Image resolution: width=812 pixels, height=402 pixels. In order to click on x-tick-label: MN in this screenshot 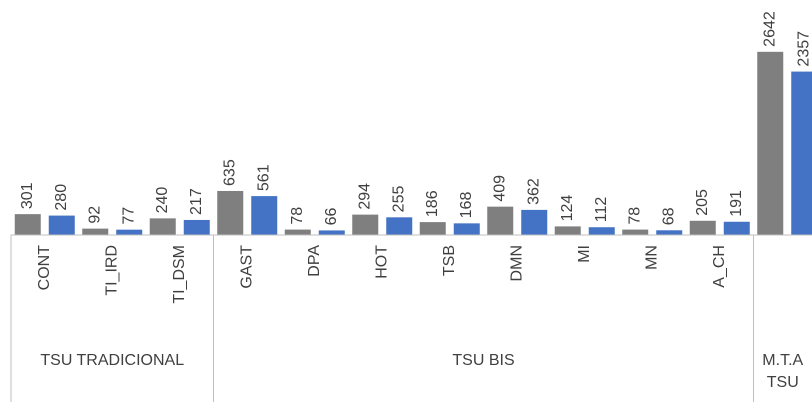, I will do `click(651, 257)`.